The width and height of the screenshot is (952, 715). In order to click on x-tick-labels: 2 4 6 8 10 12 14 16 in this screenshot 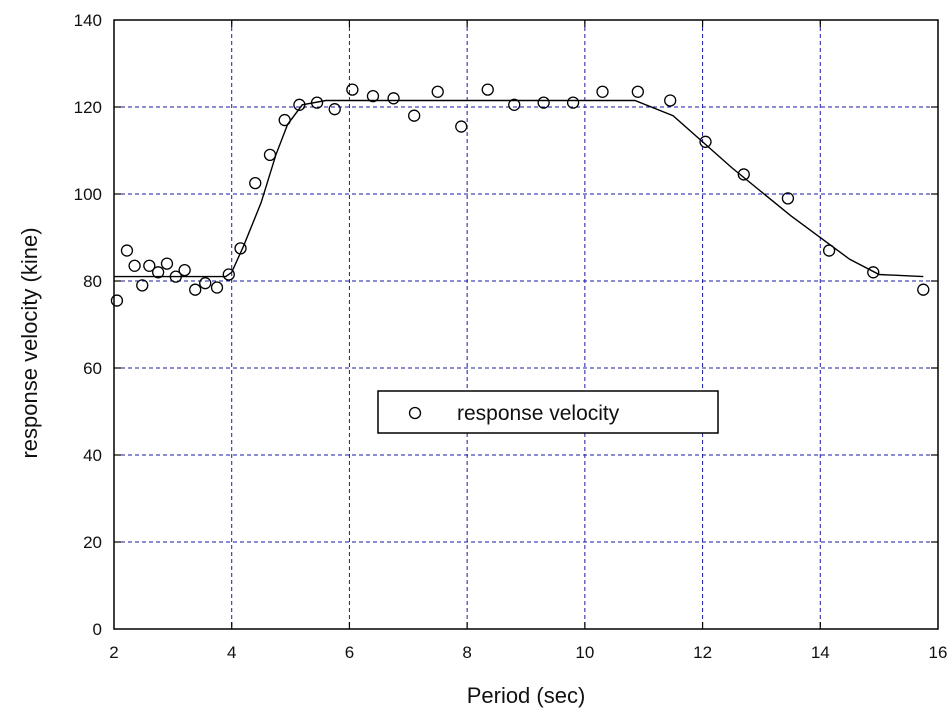, I will do `click(528, 652)`.